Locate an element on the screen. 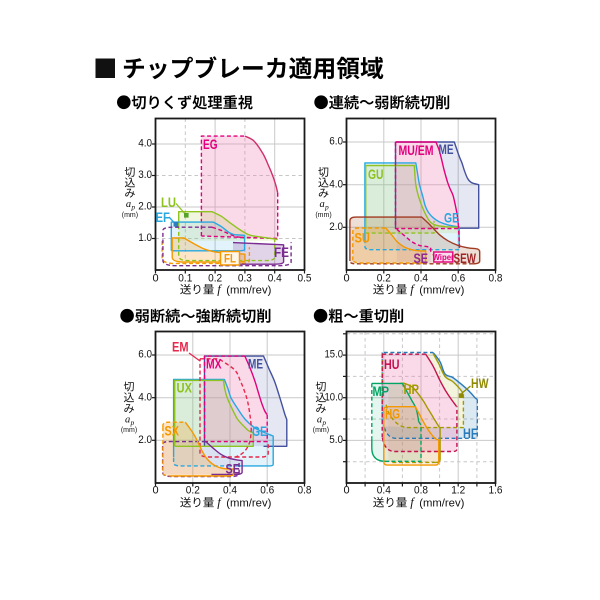  svg-text: MP is located at coordinates (381, 391).